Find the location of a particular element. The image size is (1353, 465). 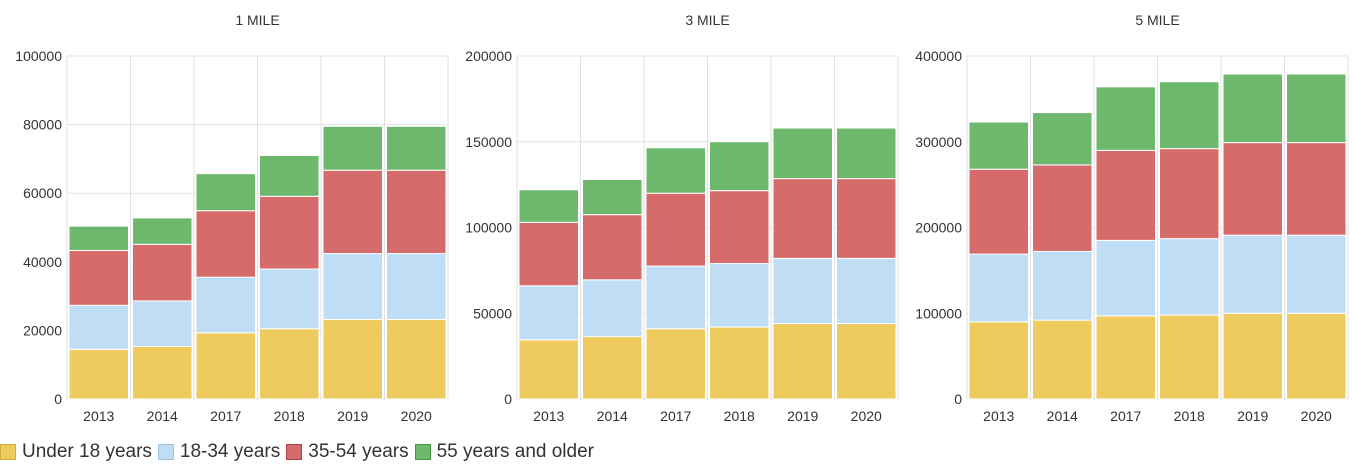

y-tick-label: 50000 is located at coordinates (492, 313).